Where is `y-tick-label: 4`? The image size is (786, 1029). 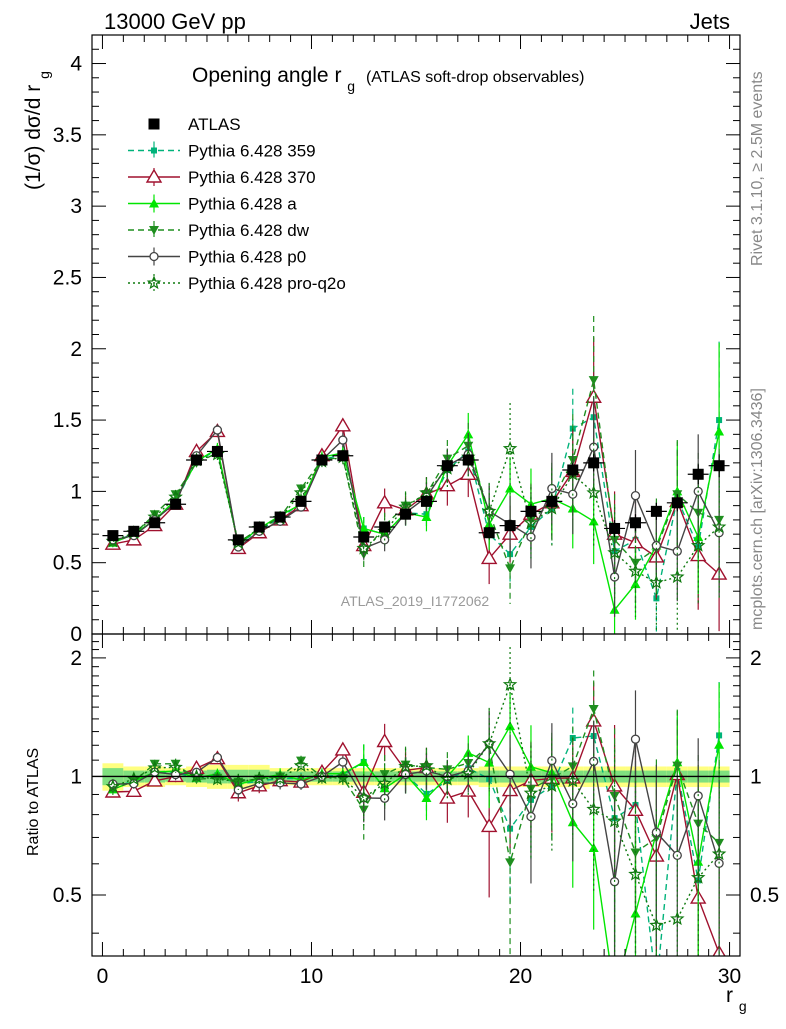
y-tick-label: 4 is located at coordinates (76, 64).